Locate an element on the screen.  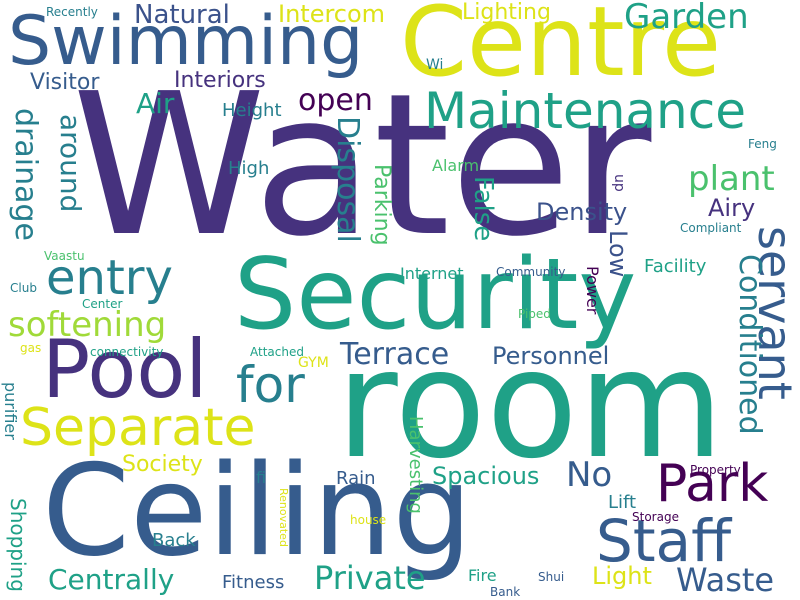
word-personnel: Personnel is located at coordinates (551, 356).